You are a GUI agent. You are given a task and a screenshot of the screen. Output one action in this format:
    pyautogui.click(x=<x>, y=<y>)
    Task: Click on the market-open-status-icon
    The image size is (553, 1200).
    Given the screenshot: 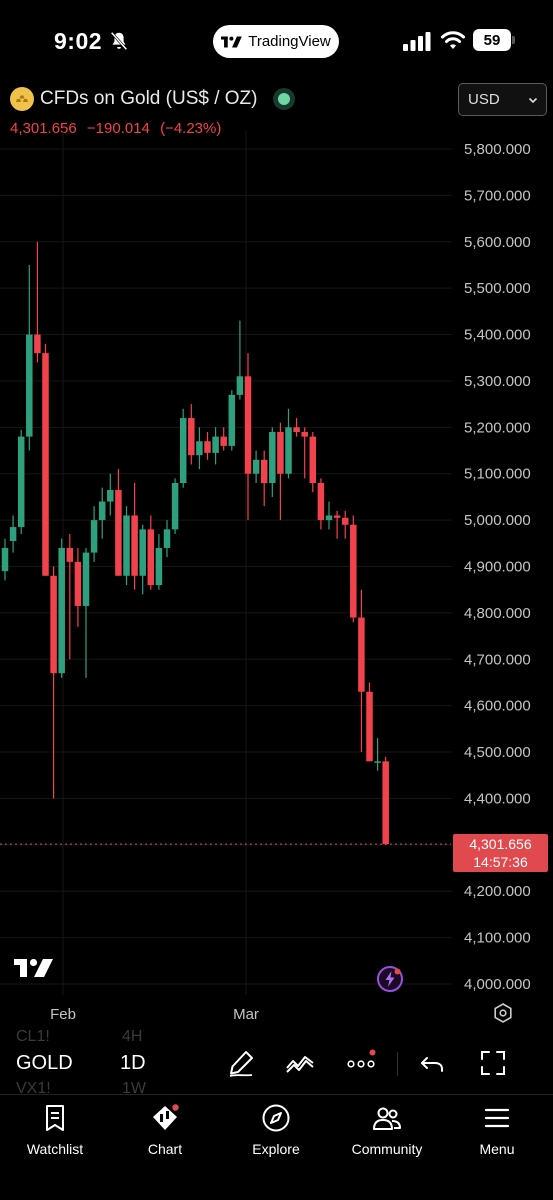 What is the action you would take?
    pyautogui.click(x=283, y=99)
    